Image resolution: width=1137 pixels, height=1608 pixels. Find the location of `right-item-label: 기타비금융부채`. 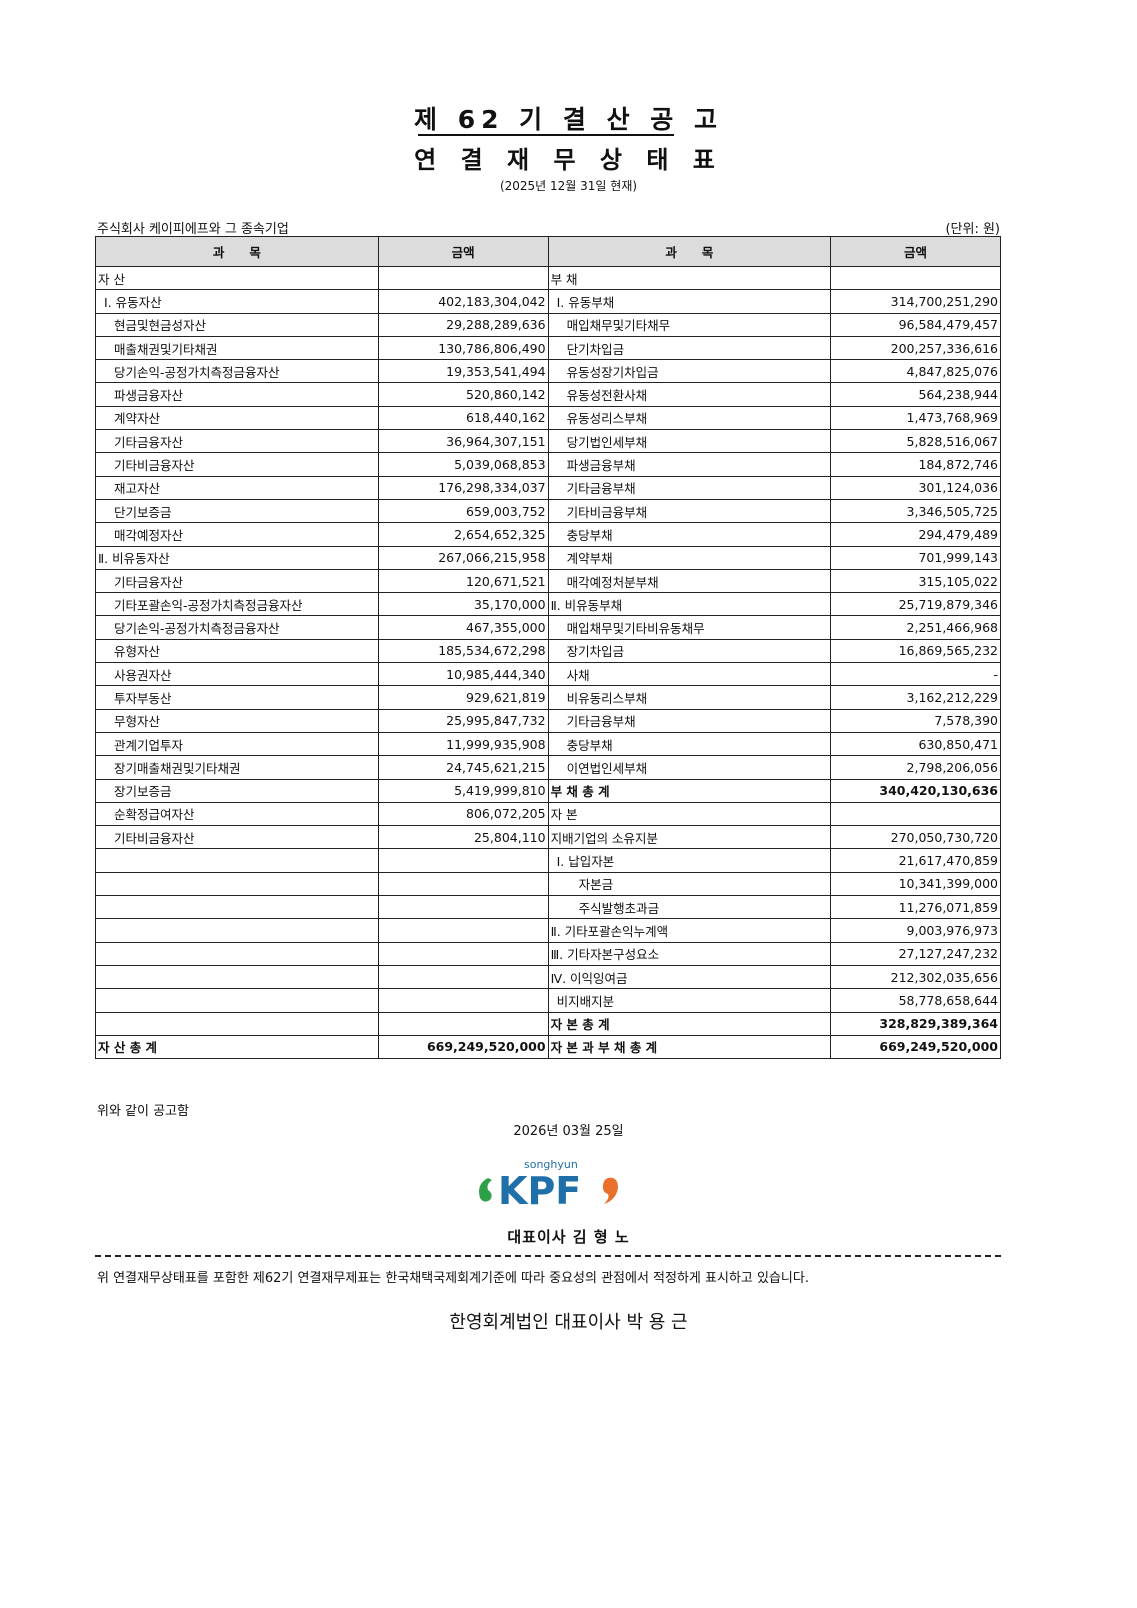

right-item-label: 기타비금융부채 is located at coordinates (689, 511).